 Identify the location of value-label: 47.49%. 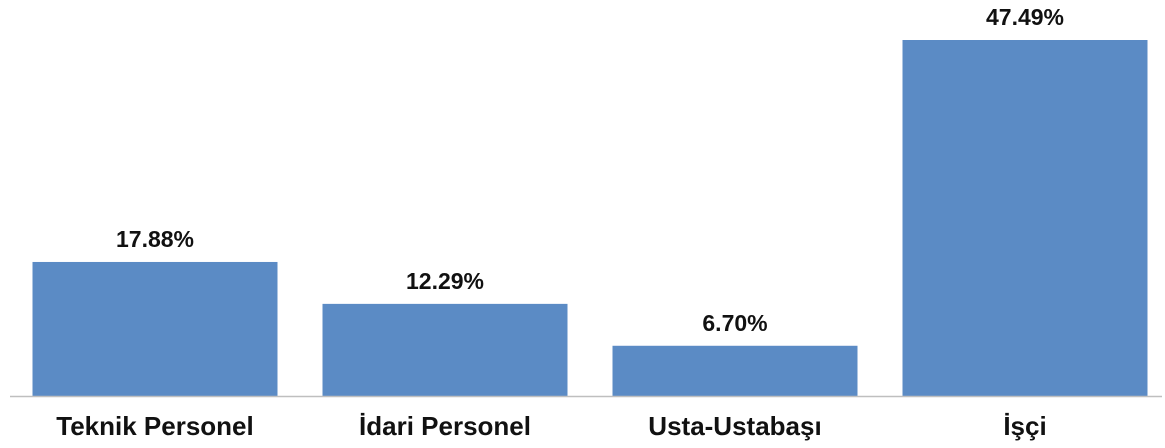
(1025, 17).